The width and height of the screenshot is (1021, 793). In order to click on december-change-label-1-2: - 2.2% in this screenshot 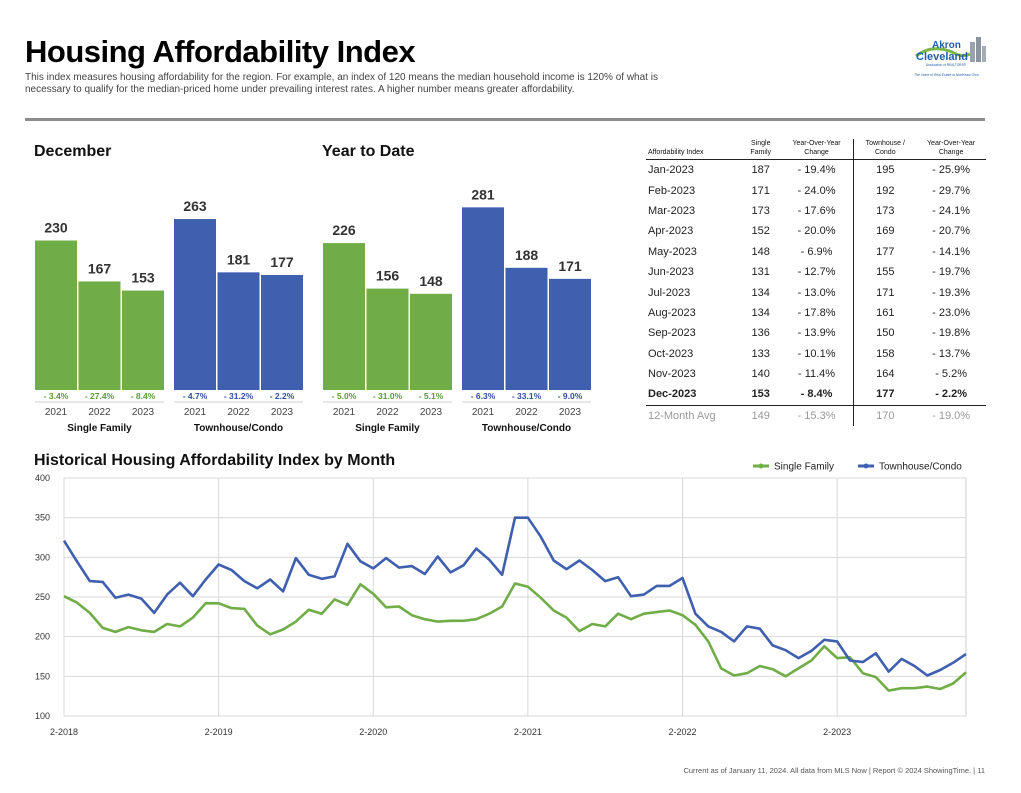, I will do `click(282, 396)`.